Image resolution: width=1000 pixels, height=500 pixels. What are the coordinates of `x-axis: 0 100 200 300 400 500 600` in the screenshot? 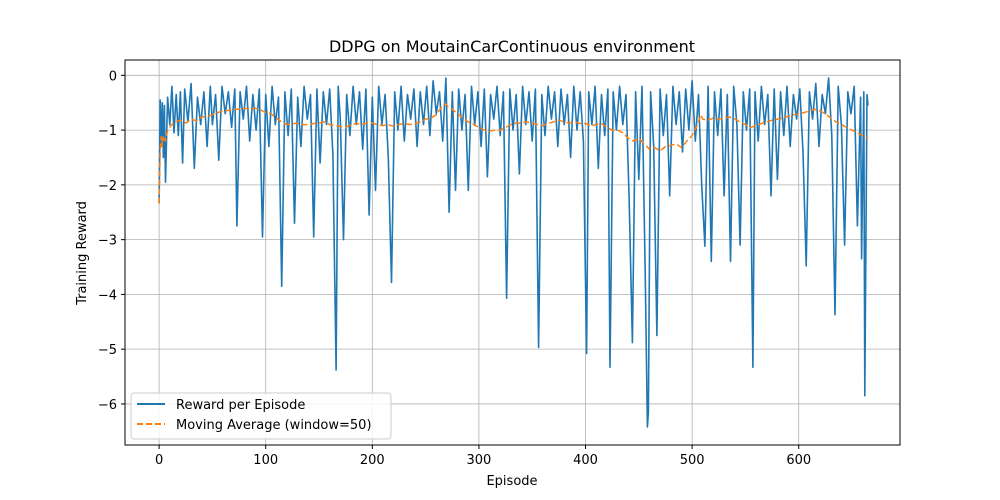 It's located at (483, 456).